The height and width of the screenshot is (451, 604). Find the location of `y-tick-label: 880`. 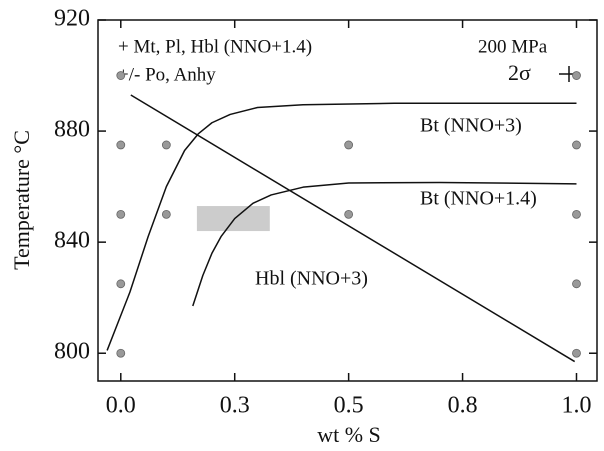

y-tick-label: 880 is located at coordinates (72, 130).